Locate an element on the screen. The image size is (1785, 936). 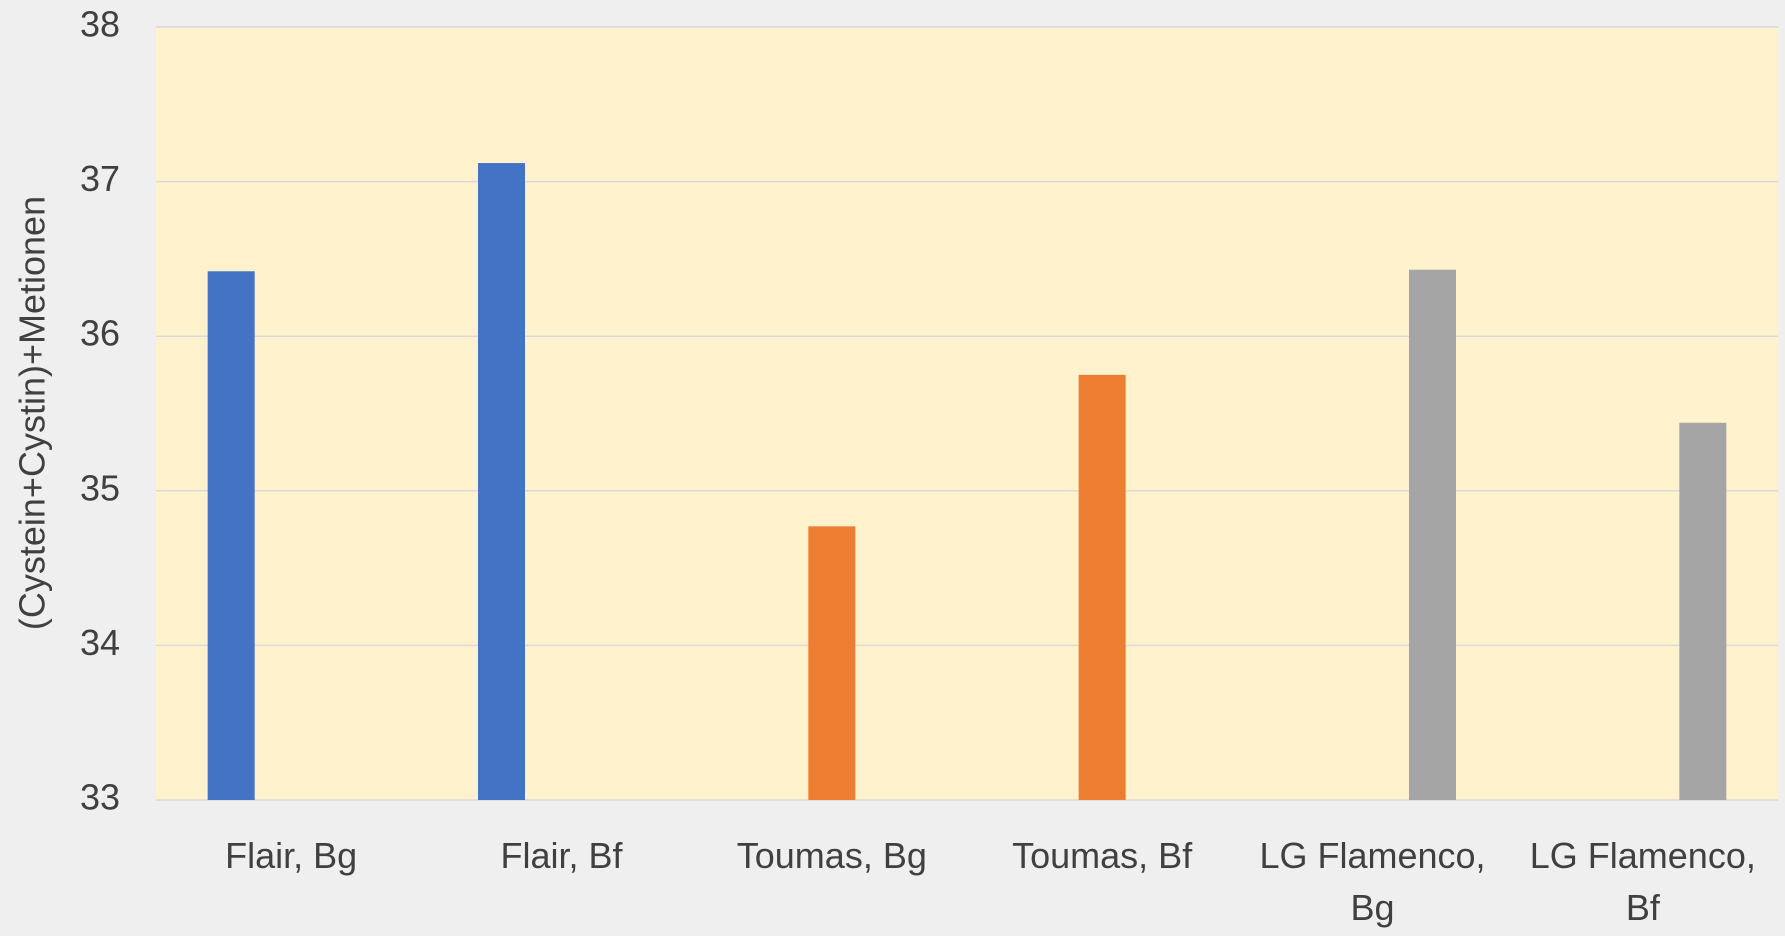
y-axis-label: (Cystein+Cystin)+Metionen is located at coordinates (32, 413).